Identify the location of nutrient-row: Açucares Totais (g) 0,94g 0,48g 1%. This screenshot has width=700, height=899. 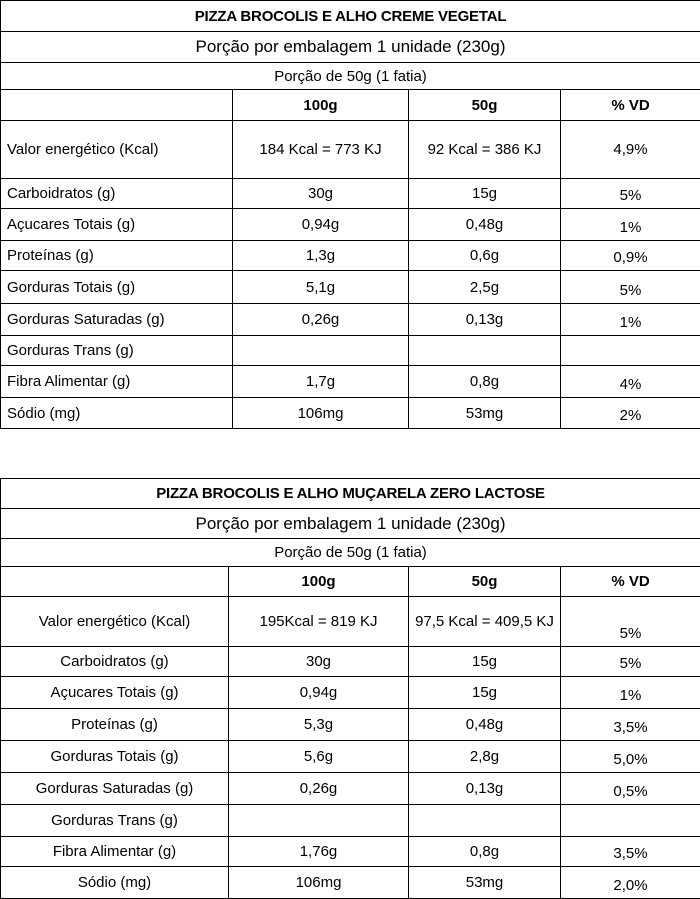
(350, 224).